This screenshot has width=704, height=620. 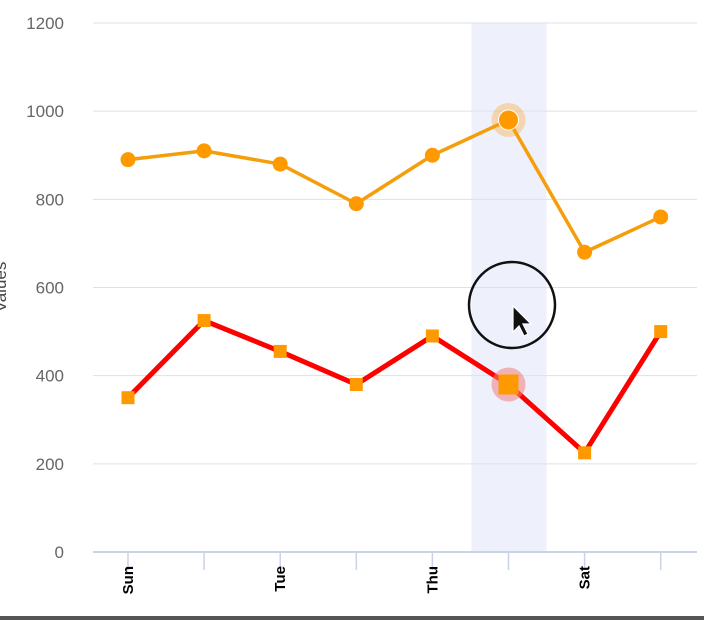 I want to click on x-tick-label: Thu, so click(x=432, y=580).